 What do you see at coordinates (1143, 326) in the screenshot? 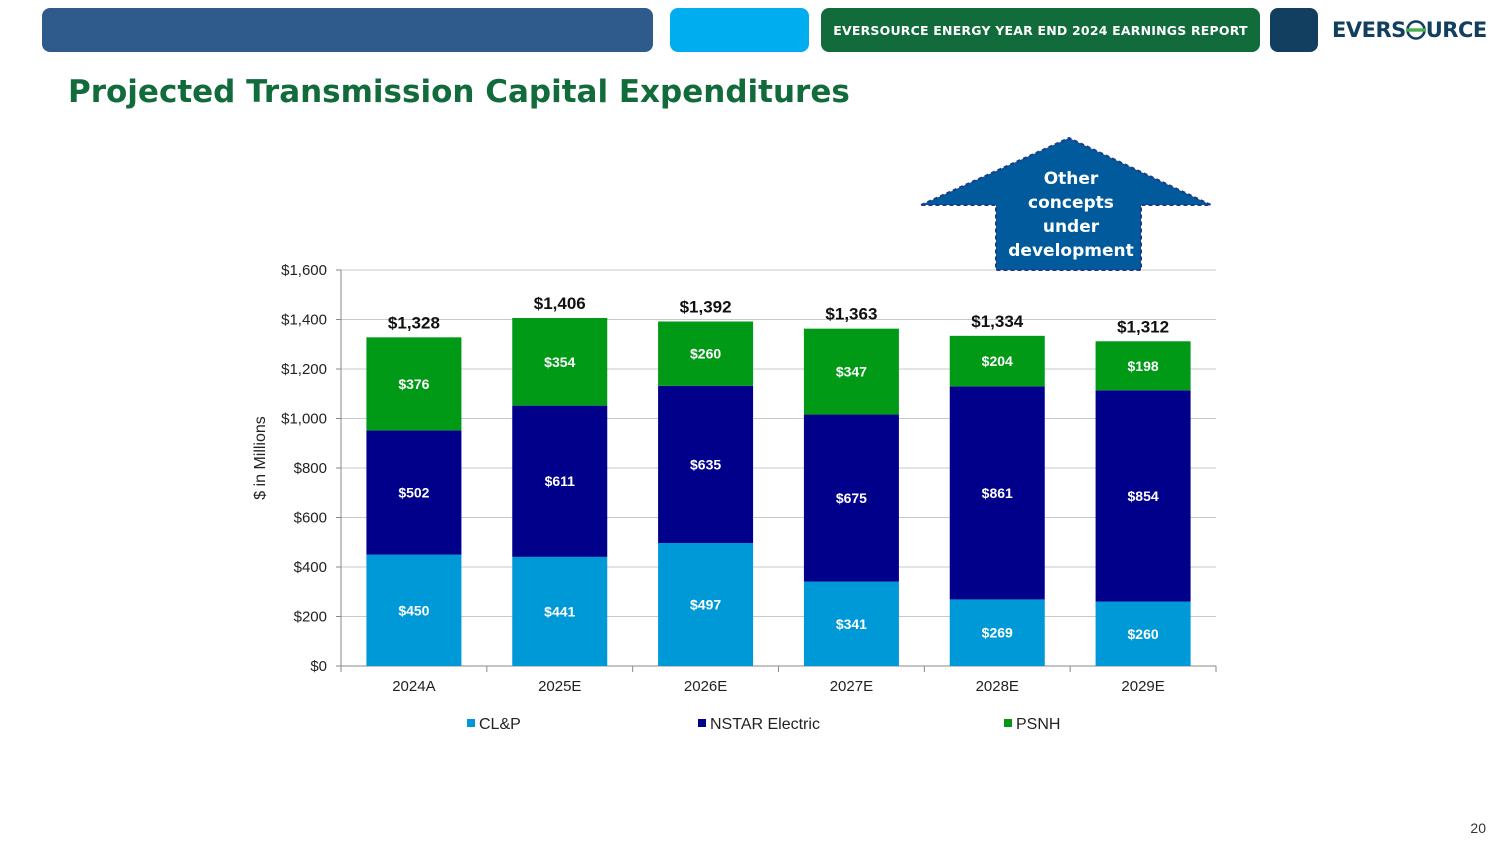
I see `bar-total-label: $1,312` at bounding box center [1143, 326].